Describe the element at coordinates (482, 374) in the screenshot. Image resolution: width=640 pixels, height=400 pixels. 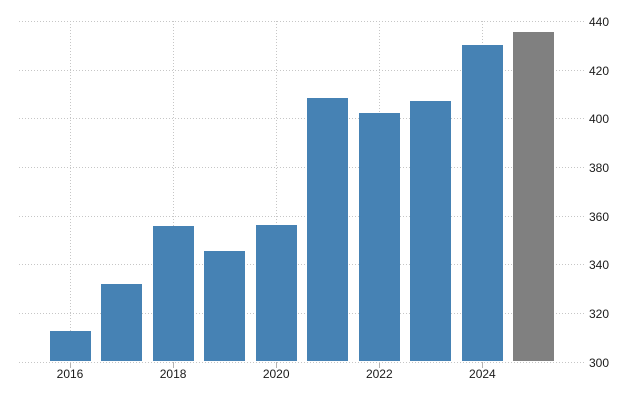
I see `x-tick-label-2024: 2024` at that location.